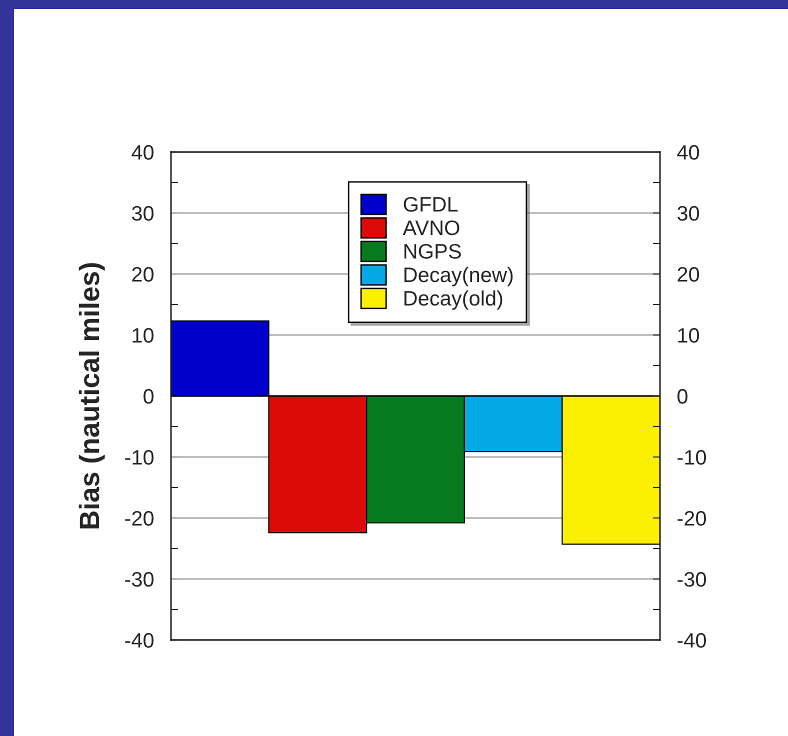  Describe the element at coordinates (431, 228) in the screenshot. I see `legend-label: AVNO` at that location.